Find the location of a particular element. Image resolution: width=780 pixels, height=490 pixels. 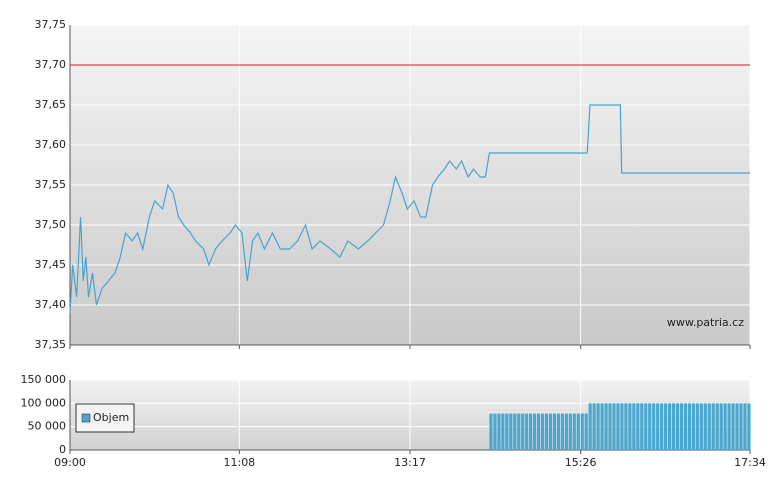

watermark: www.patria.cz is located at coordinates (705, 322).